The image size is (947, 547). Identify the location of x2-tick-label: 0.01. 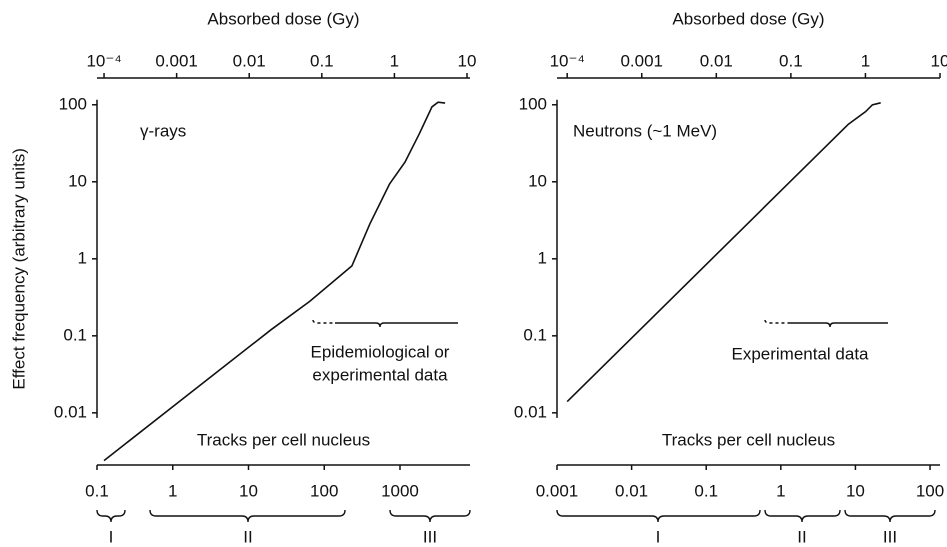
(631, 490).